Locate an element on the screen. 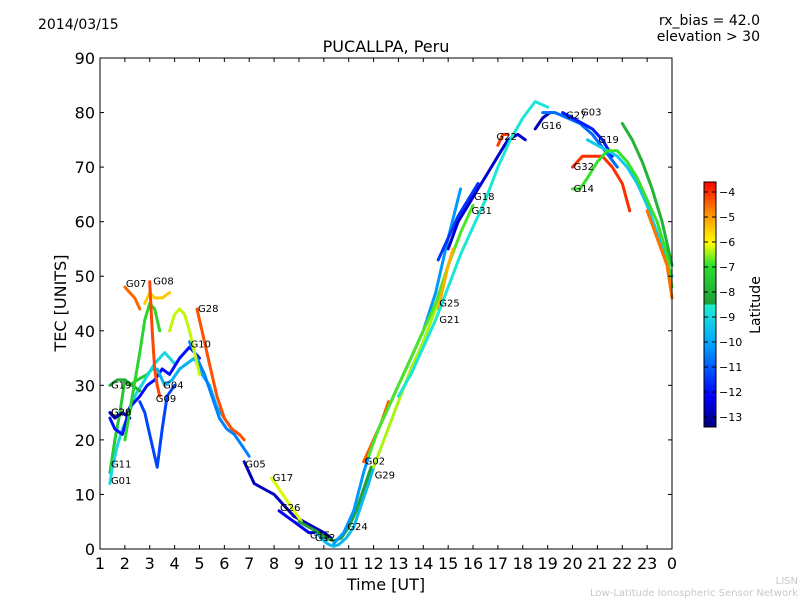 The height and width of the screenshot is (600, 800). x-tick-label: 5 is located at coordinates (199, 563).